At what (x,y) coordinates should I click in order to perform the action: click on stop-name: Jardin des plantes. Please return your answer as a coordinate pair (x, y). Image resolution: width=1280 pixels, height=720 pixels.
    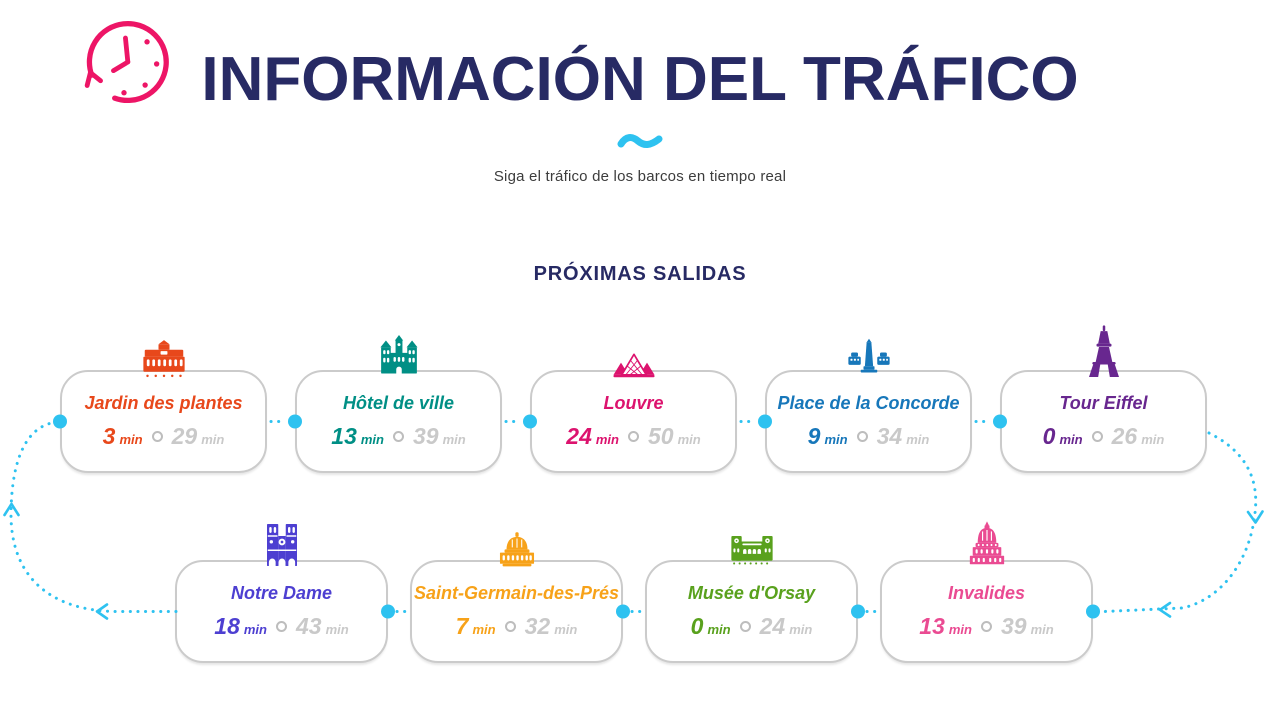
    Looking at the image, I should click on (163, 403).